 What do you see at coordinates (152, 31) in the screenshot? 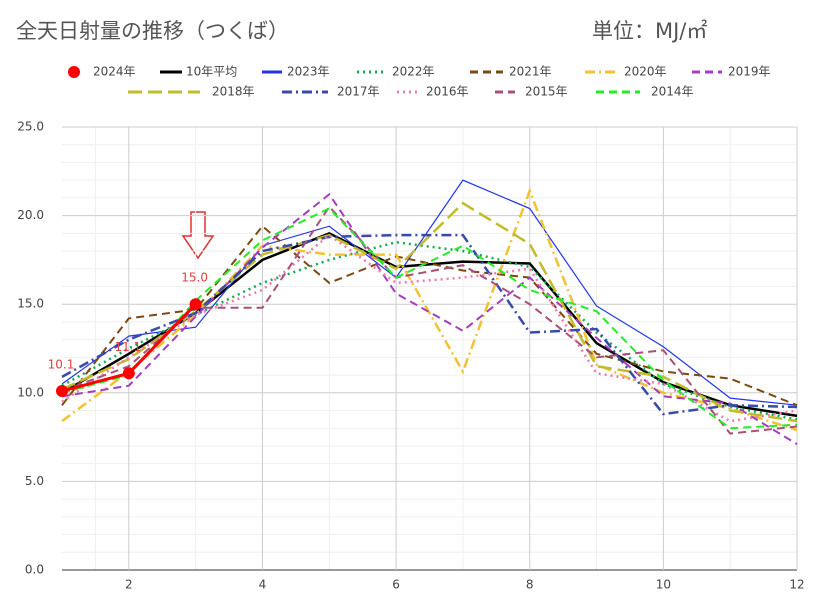
I see `chart-title: 全天日射量の推移（つくば）` at bounding box center [152, 31].